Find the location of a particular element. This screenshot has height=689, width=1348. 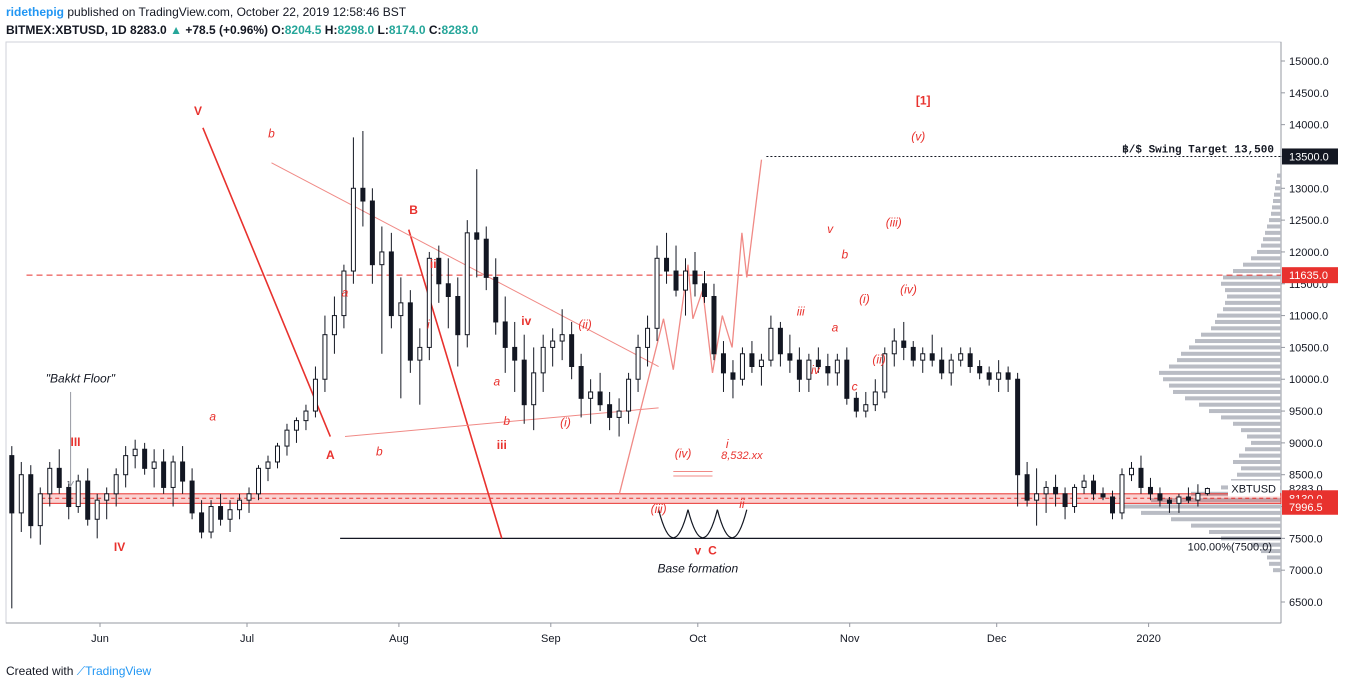

x-tick-label-3: Sep is located at coordinates (551, 639).